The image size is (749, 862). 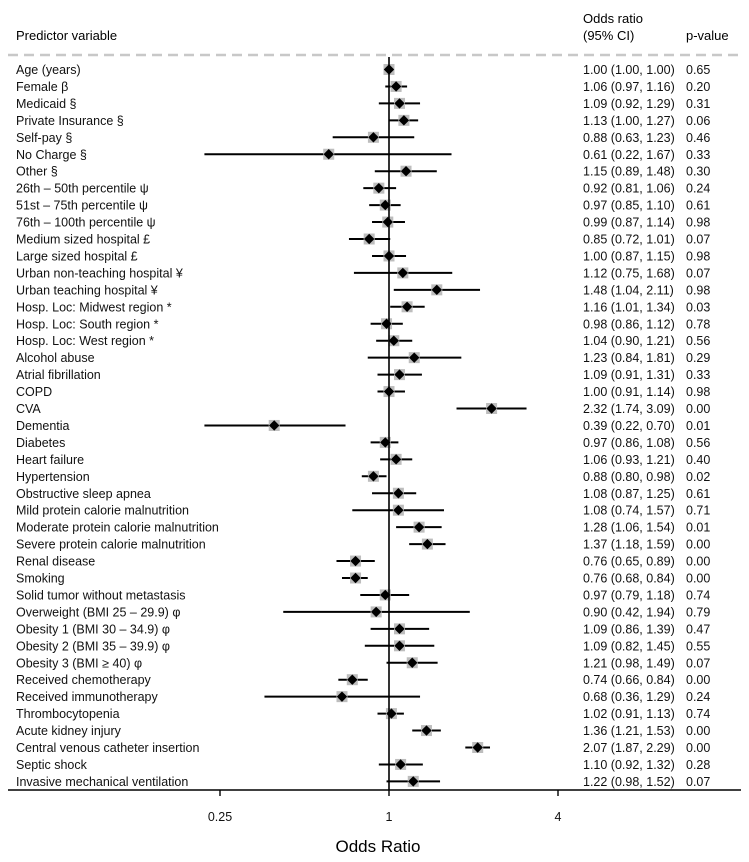 What do you see at coordinates (111, 545) in the screenshot?
I see `row-label: Severe protein calorie malnutrition` at bounding box center [111, 545].